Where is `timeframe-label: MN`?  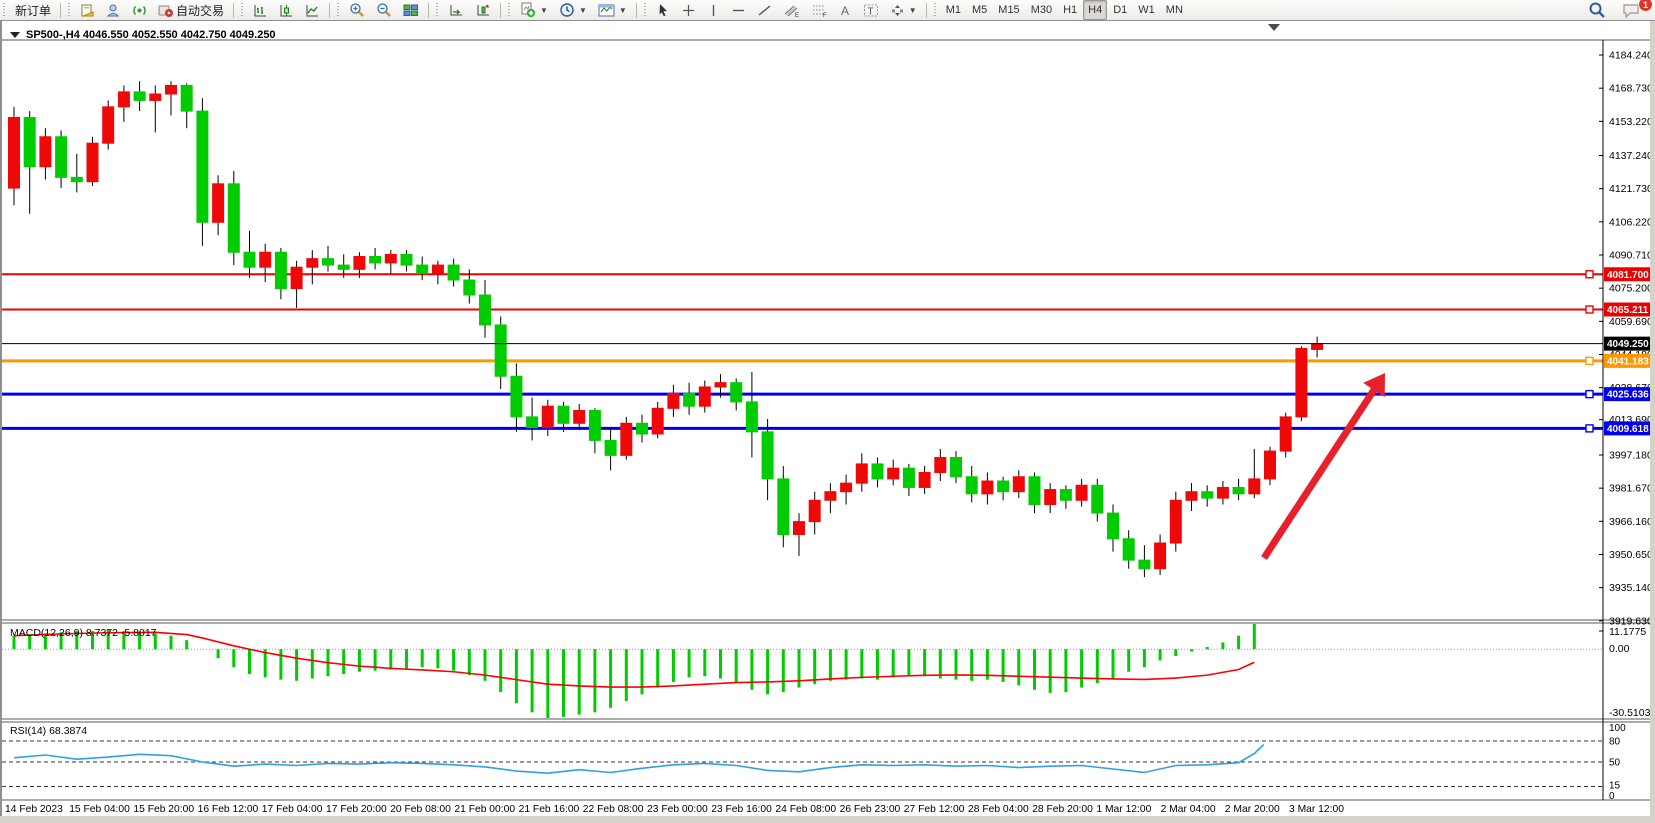
timeframe-label: MN is located at coordinates (1174, 10).